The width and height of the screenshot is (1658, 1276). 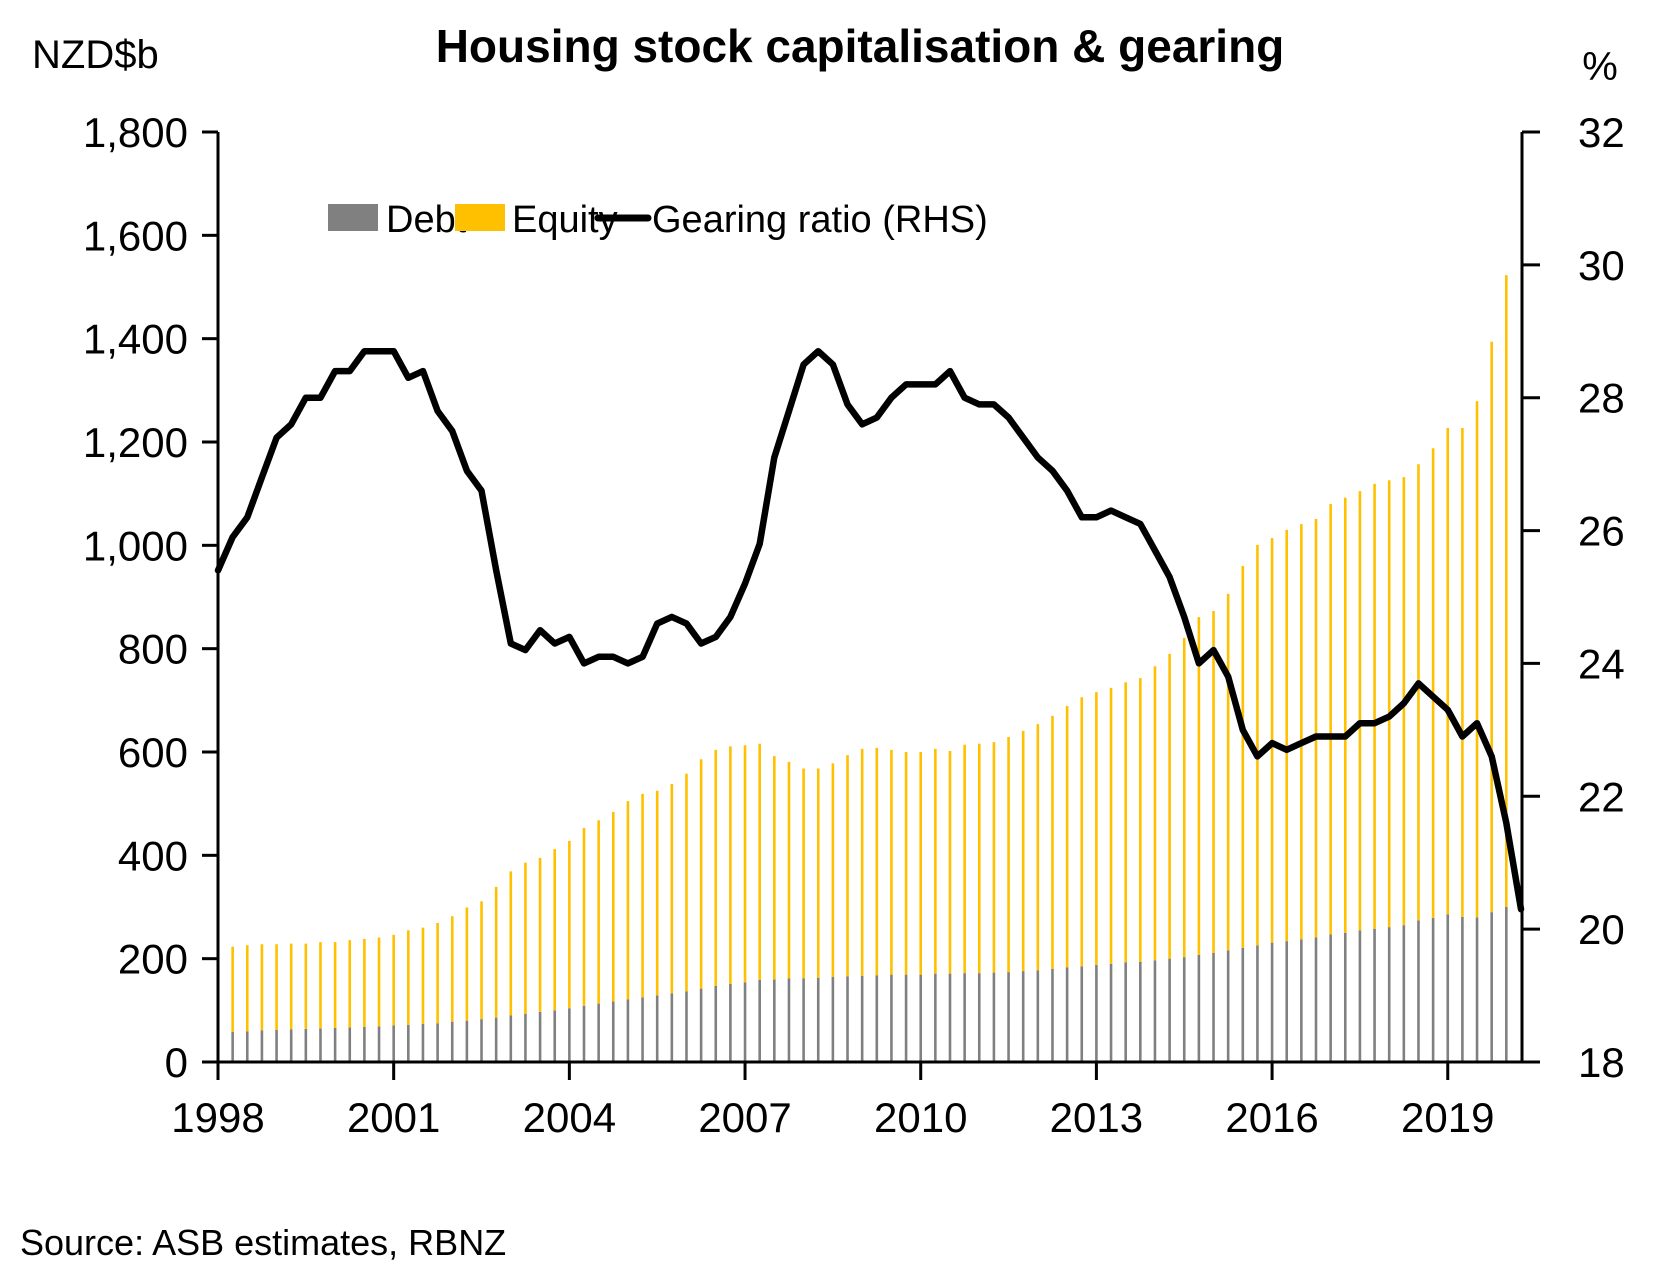 I want to click on x-tick-label: 2001, so click(x=393, y=1117).